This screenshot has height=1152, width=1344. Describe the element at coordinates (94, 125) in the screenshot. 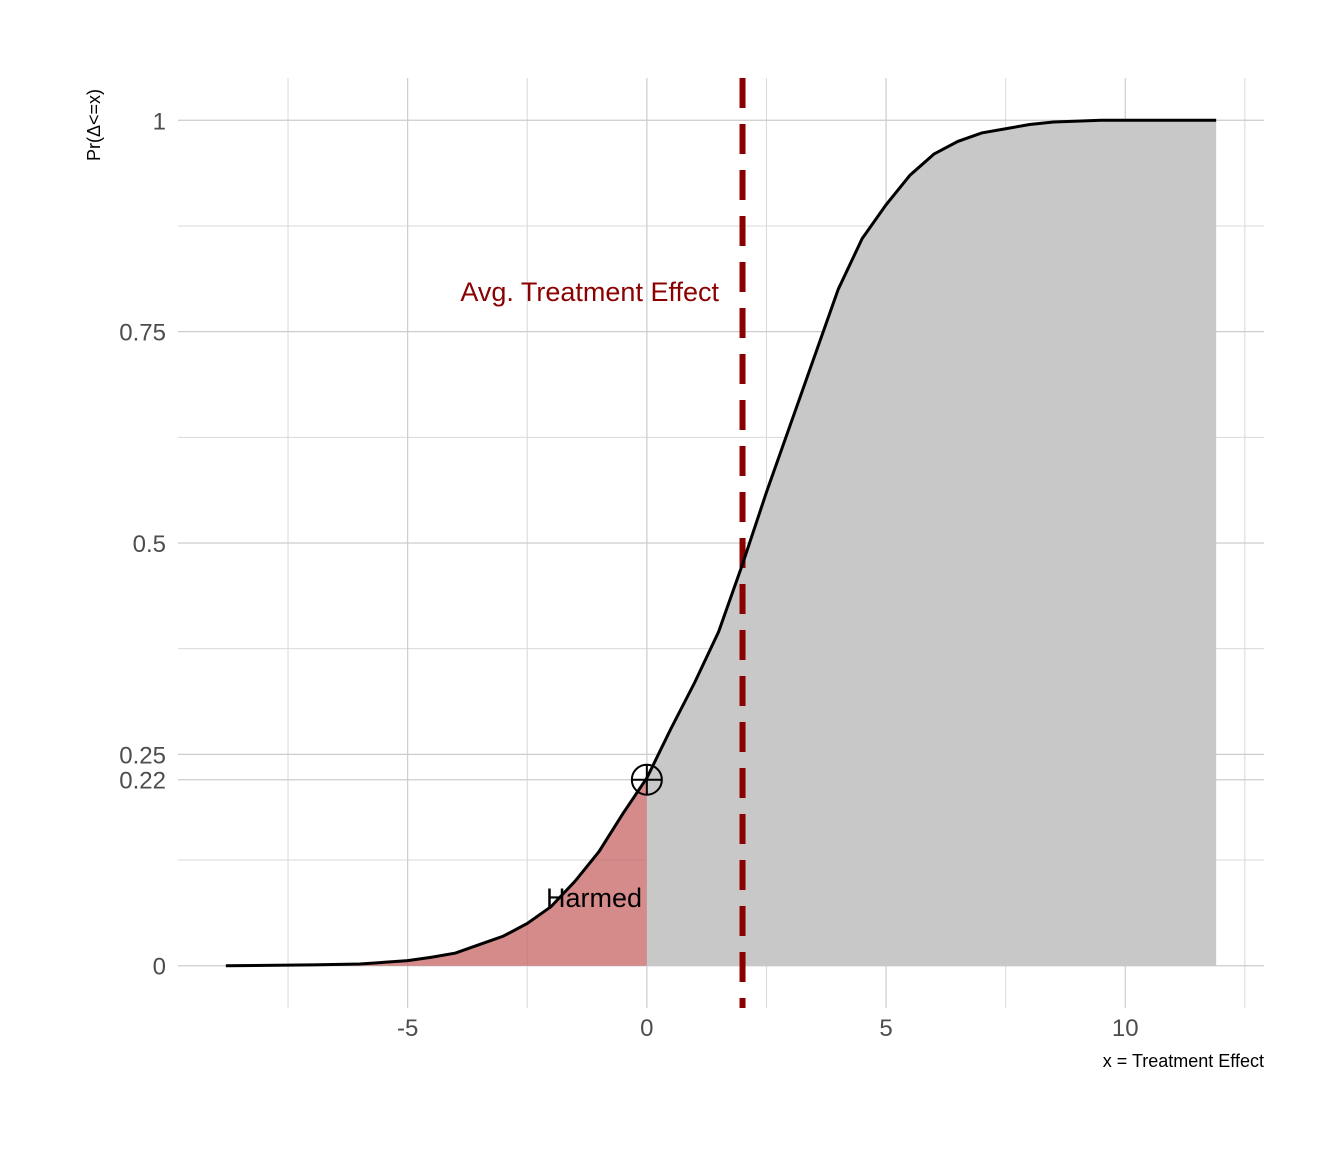

I see `y-axis-title: Pr(Δ<=x)` at that location.